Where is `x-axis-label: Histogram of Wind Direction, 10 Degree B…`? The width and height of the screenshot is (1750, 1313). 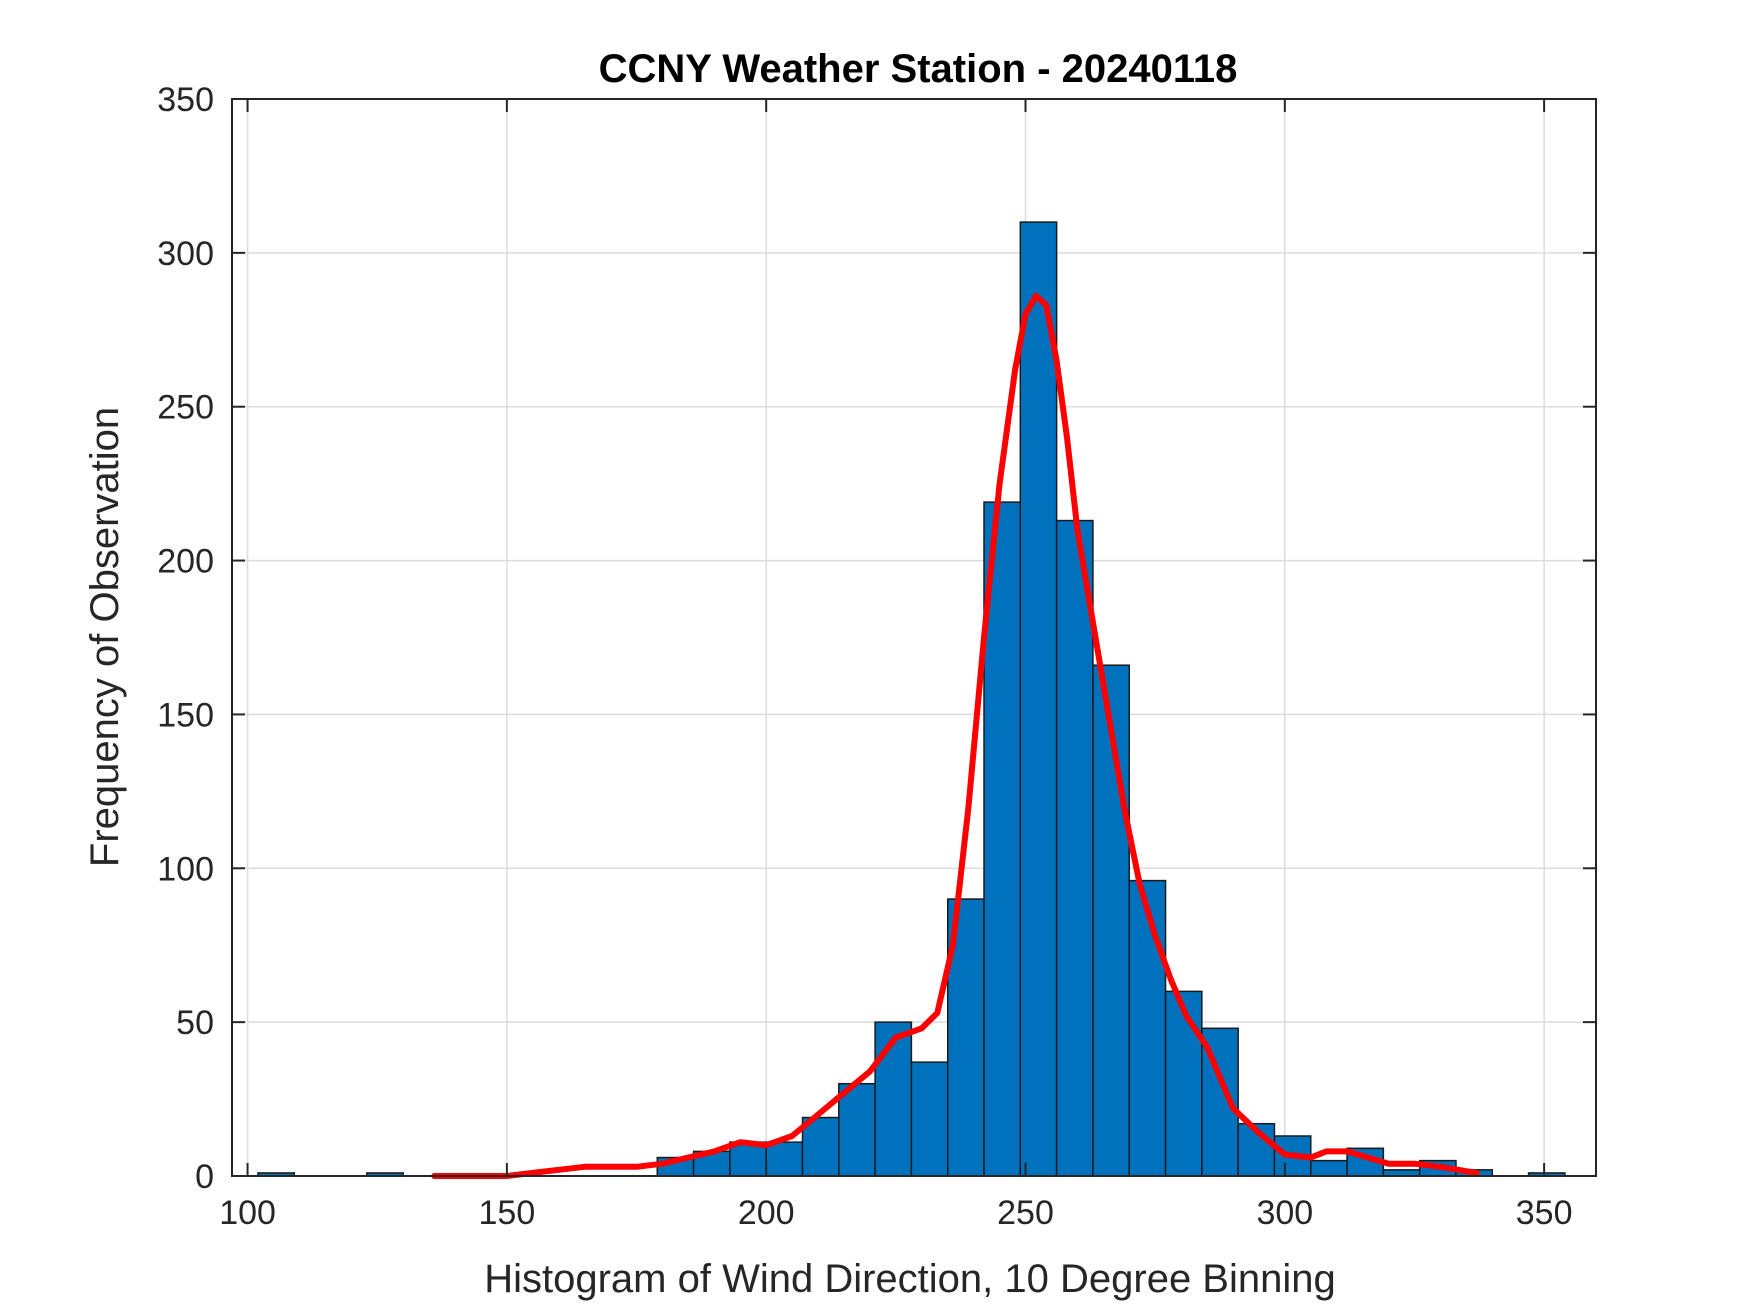
x-axis-label: Histogram of Wind Direction, 10 Degree B… is located at coordinates (910, 1279).